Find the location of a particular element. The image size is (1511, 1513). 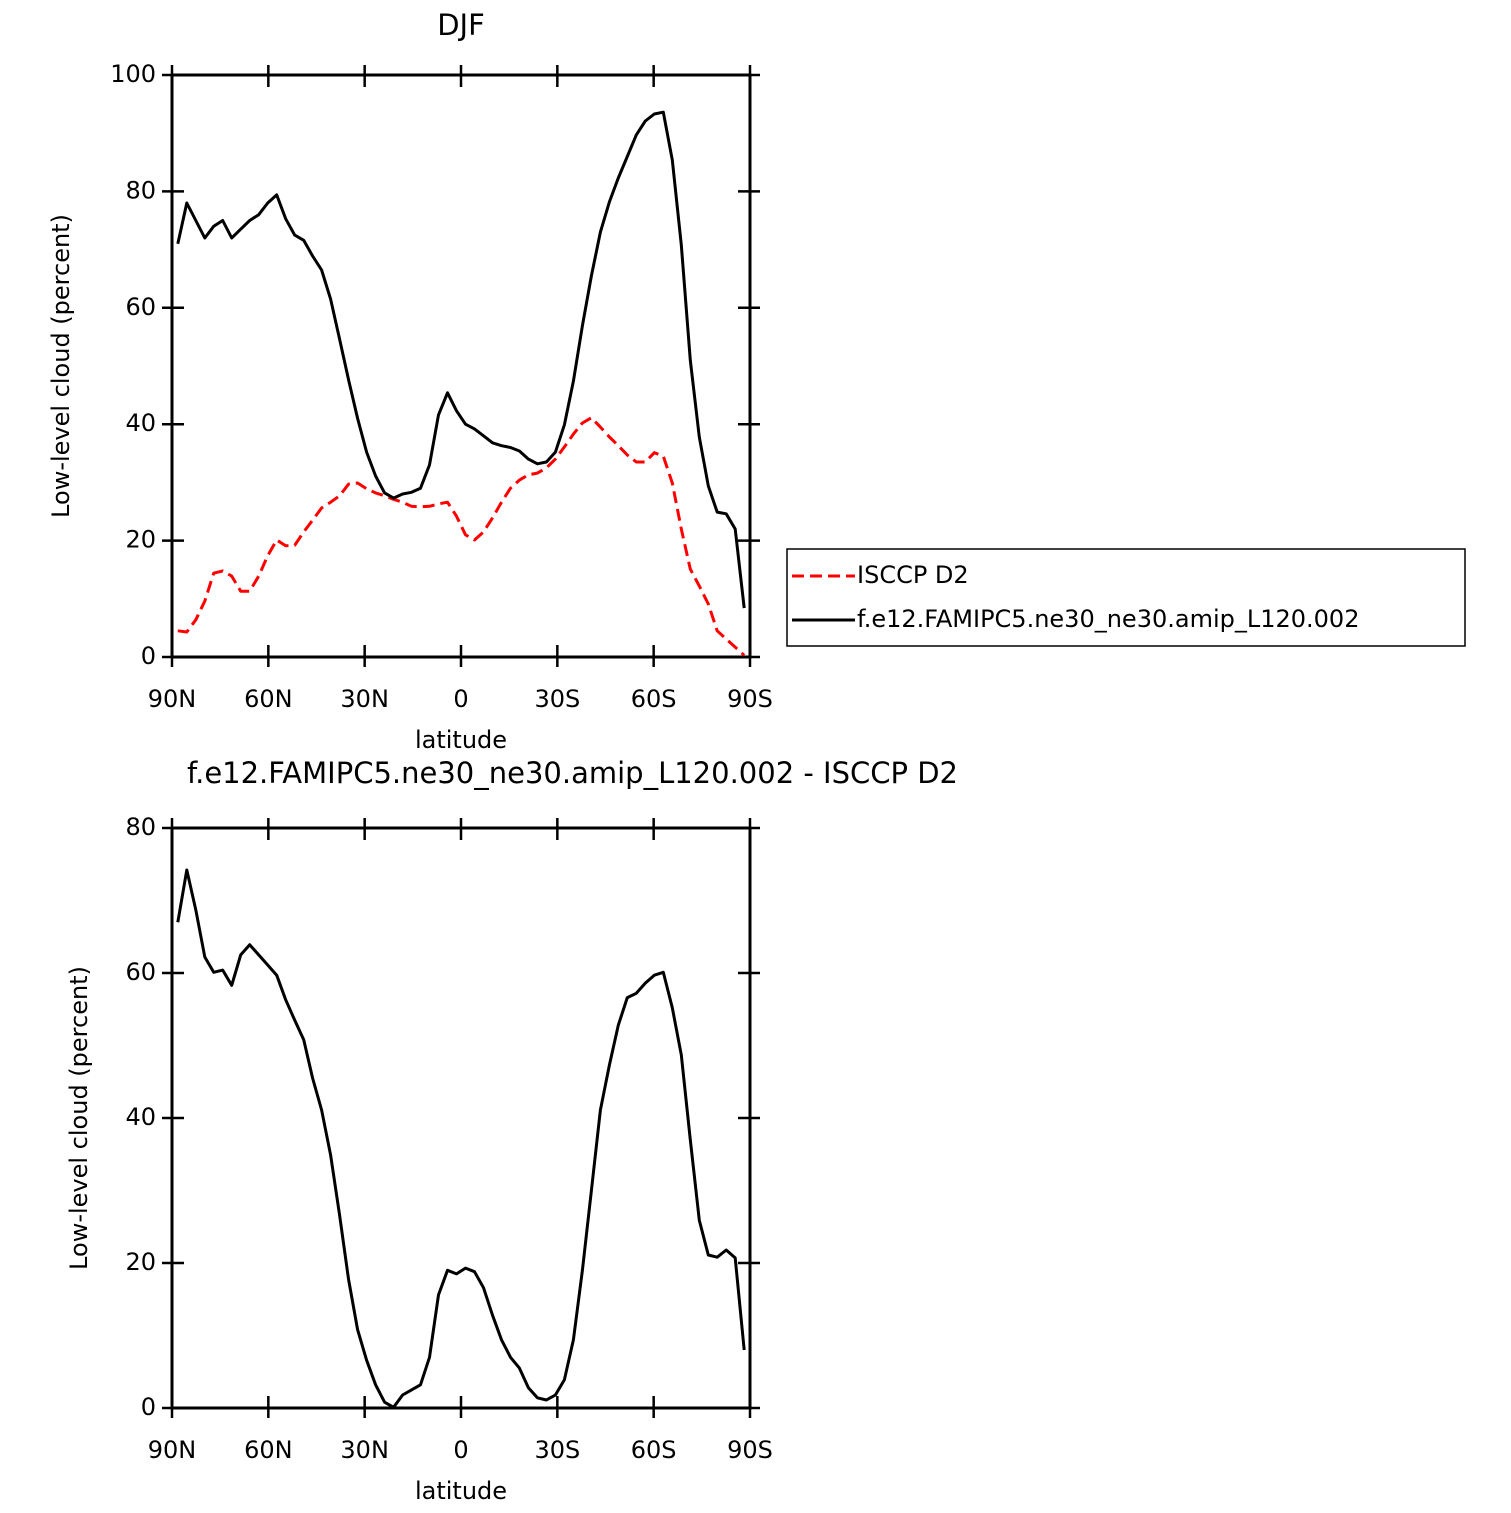

legend-box is located at coordinates (1126, 597).